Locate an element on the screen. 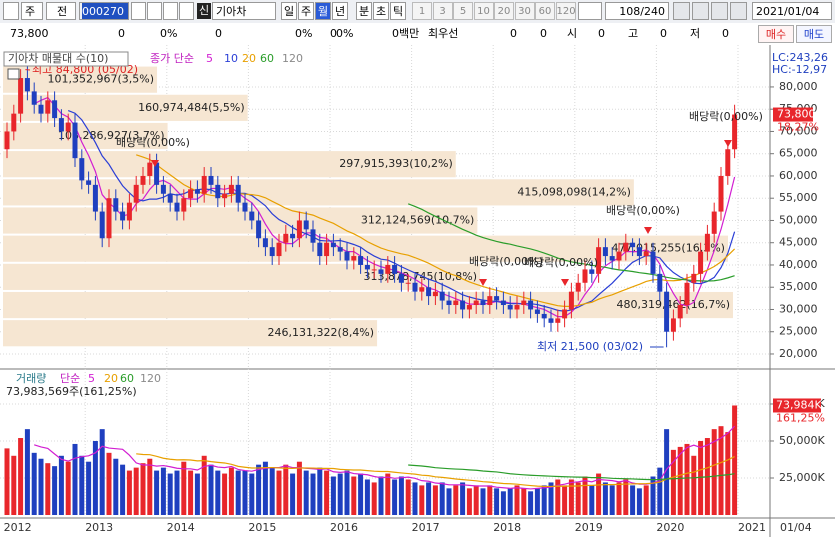  prev-item-button is located at coordinates (186, 11).